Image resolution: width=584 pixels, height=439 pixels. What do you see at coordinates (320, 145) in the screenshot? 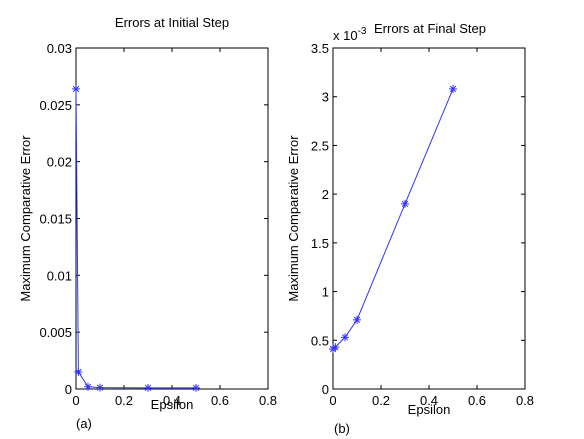
I see `y-tick-label: 2.5` at bounding box center [320, 145].